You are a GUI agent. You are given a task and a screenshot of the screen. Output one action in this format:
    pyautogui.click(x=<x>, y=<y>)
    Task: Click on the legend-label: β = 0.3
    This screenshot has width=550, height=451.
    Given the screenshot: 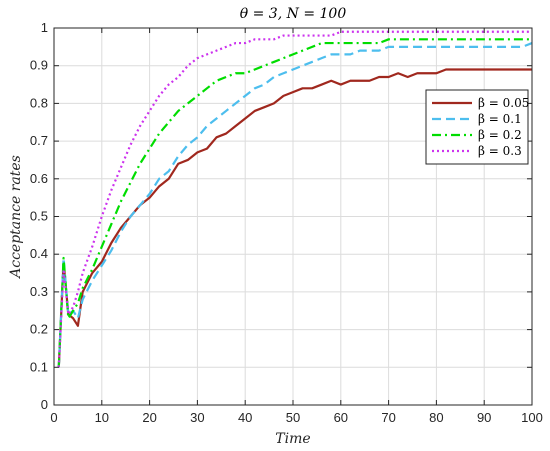 What is the action you would take?
    pyautogui.click(x=500, y=151)
    